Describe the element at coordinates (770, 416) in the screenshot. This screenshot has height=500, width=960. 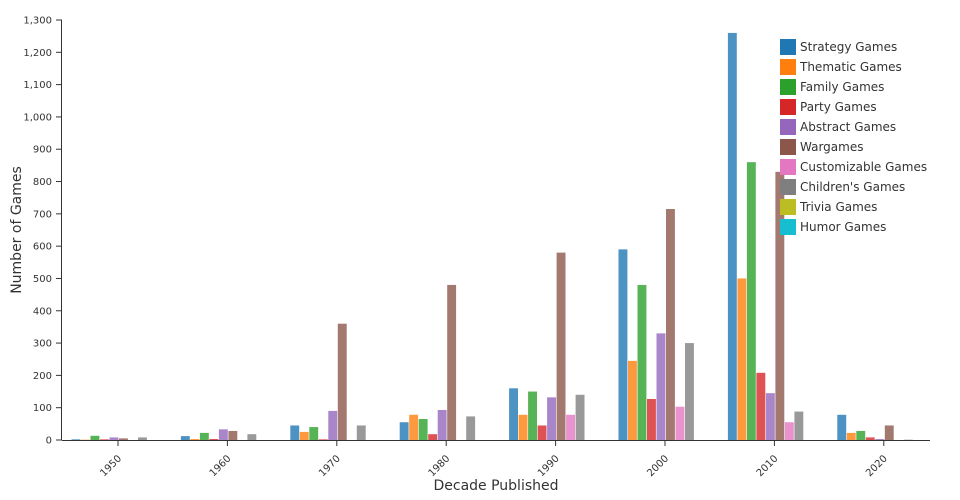
I see `bar-abstract-games-2010` at that location.